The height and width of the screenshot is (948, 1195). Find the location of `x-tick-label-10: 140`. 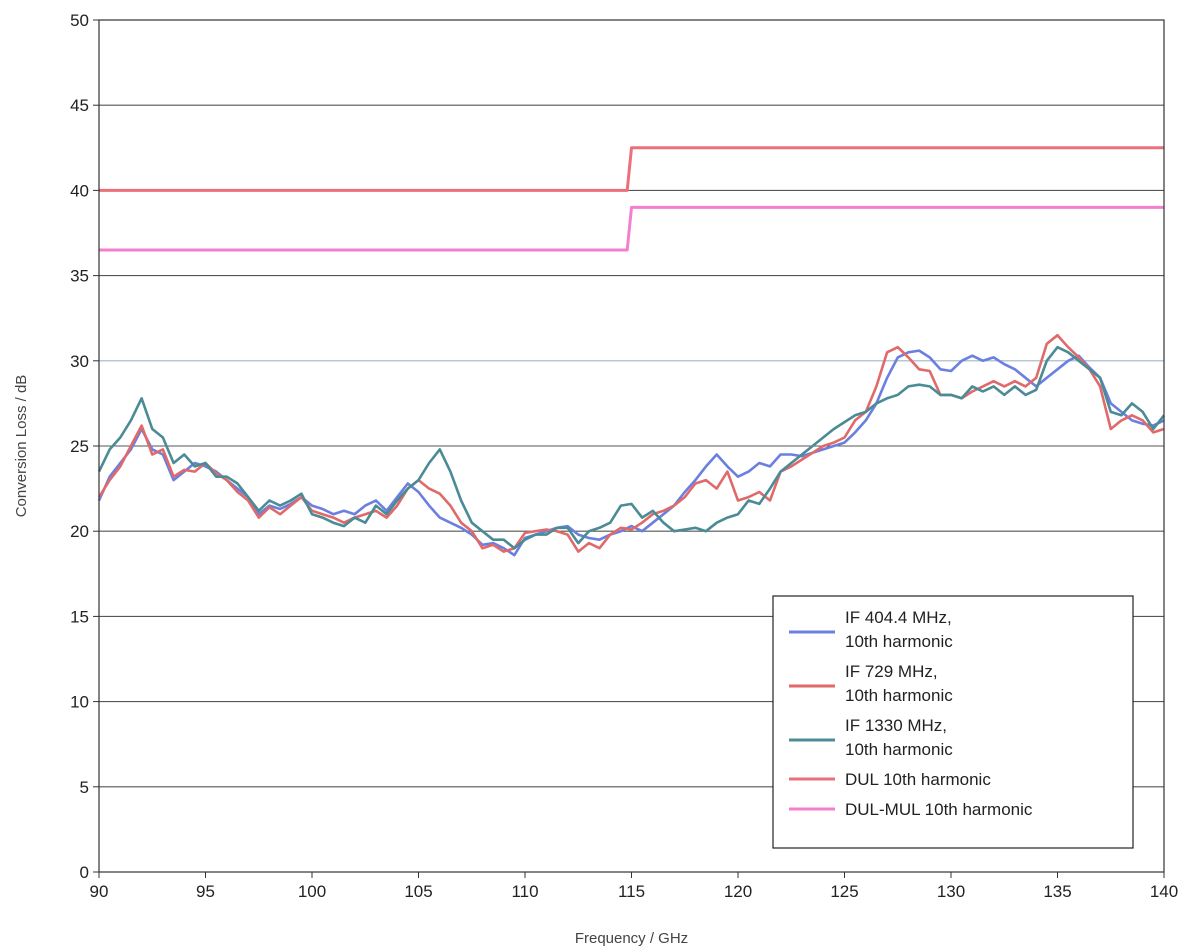

x-tick-label-10: 140 is located at coordinates (1164, 891).